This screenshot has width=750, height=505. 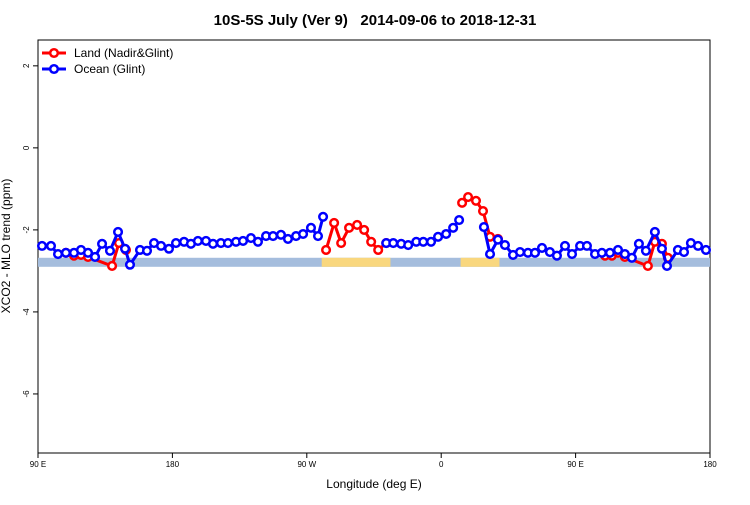 I want to click on y-tick-label: 0, so click(x=26, y=147).